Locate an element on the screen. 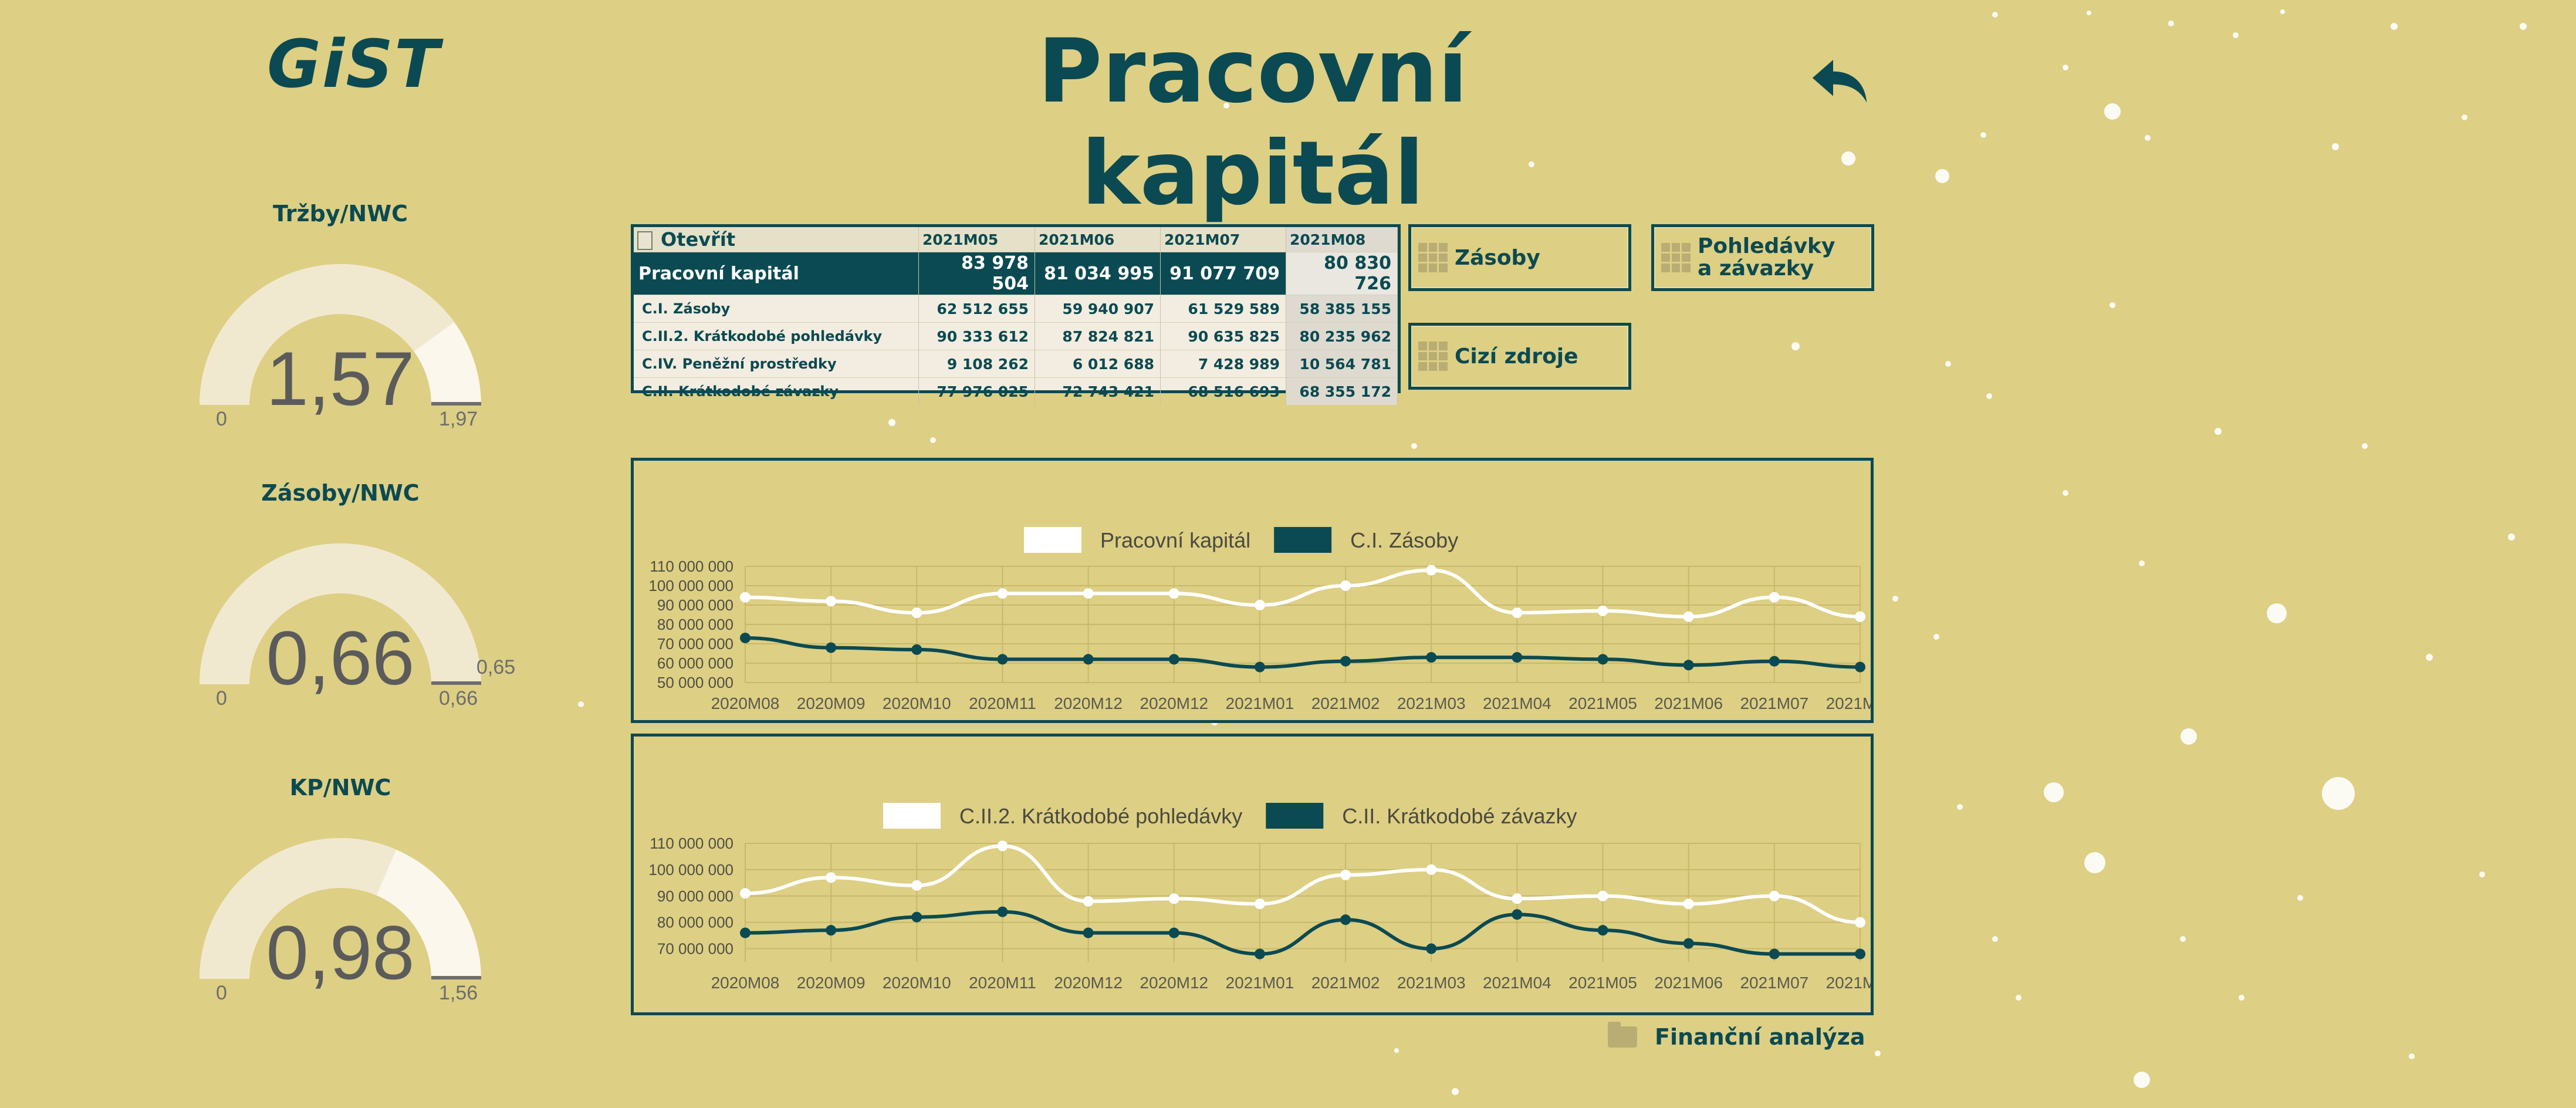  row-label: C.I. Zásoby is located at coordinates (776, 309).